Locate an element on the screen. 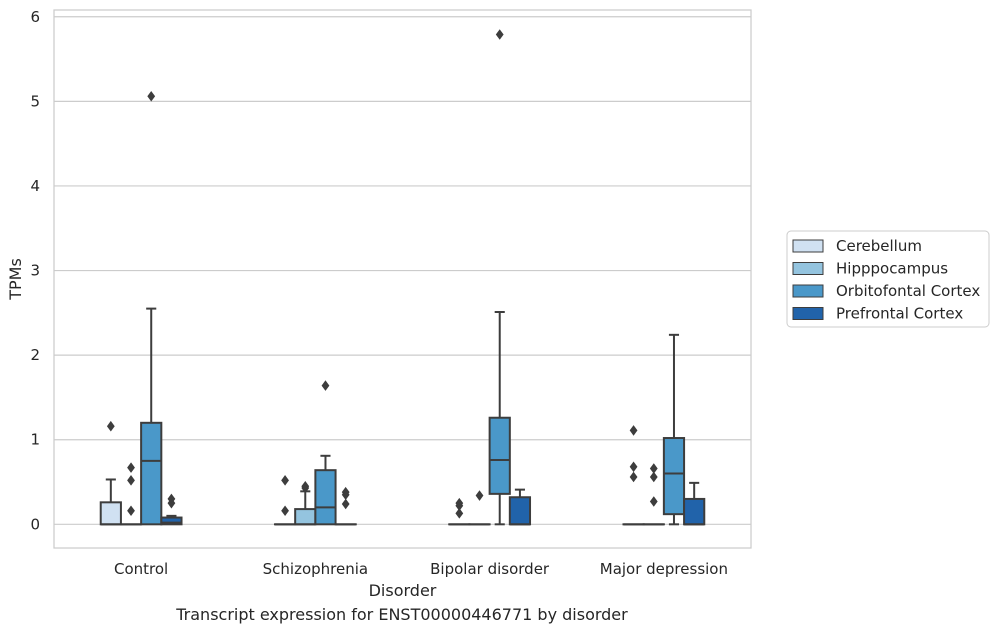 This screenshot has width=999, height=634. y-tick-label: 3 is located at coordinates (35, 271).